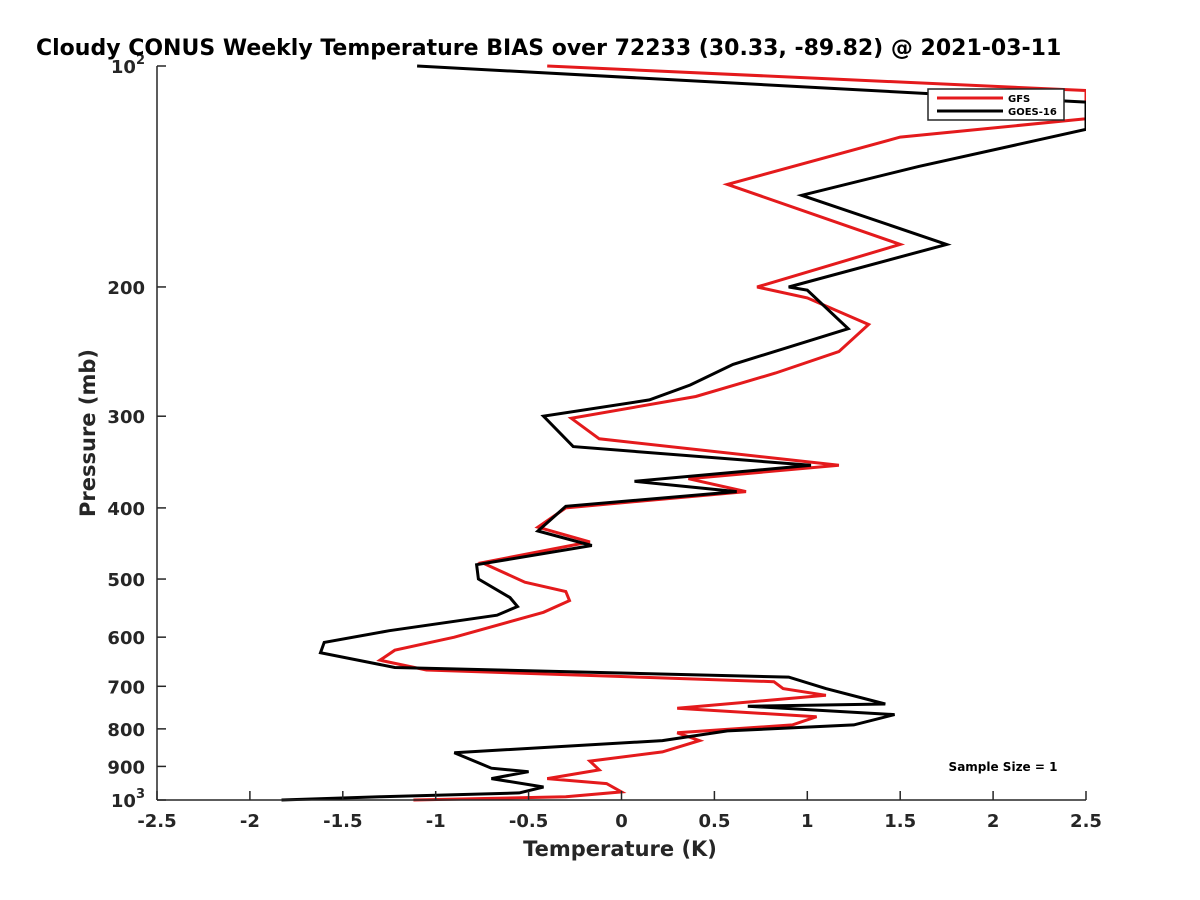 This screenshot has height=900, width=1200. I want to click on legend: GFS GOES-16, so click(996, 104).